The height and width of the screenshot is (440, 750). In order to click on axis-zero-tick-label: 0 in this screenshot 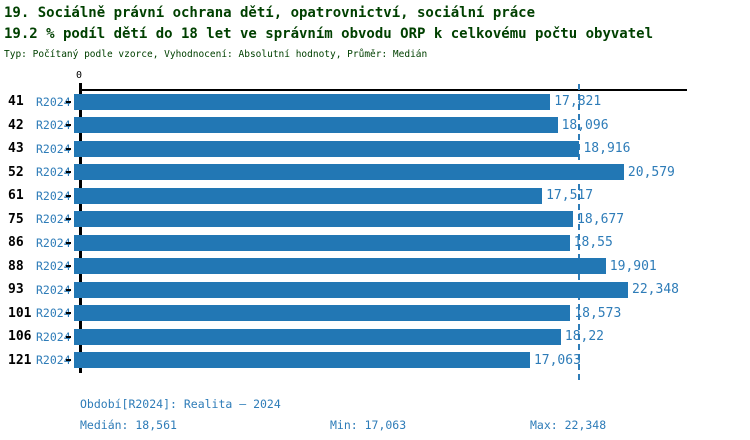, I will do `click(79, 75)`.